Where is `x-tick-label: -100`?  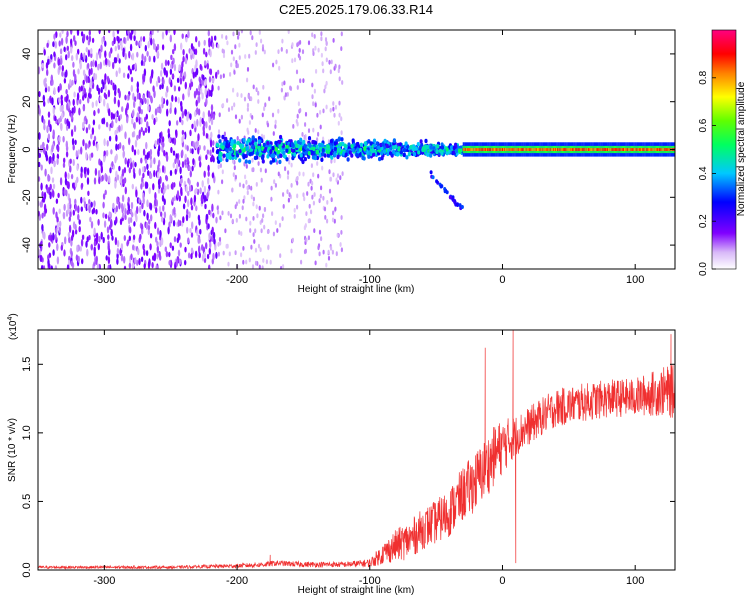 x-tick-label: -100 is located at coordinates (370, 581).